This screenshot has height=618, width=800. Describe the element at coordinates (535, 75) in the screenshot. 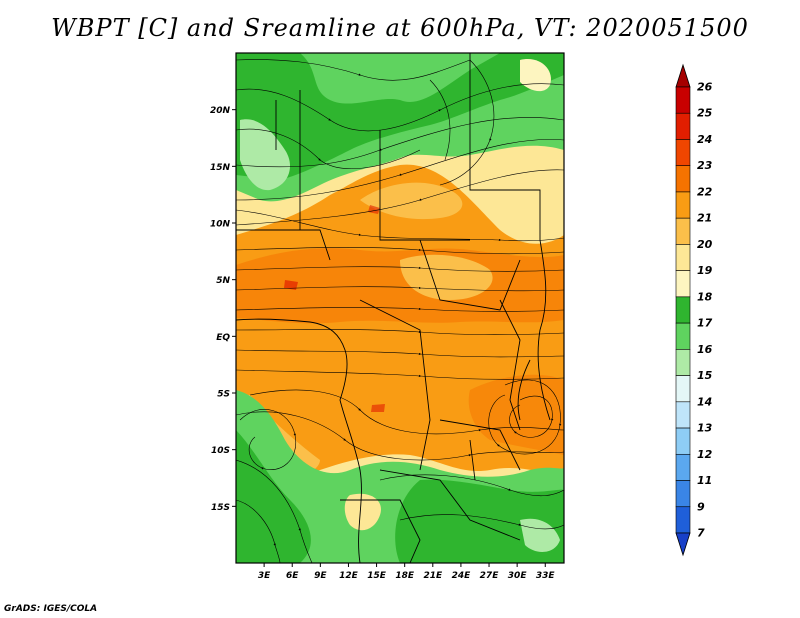

I see `ne-pale` at that location.